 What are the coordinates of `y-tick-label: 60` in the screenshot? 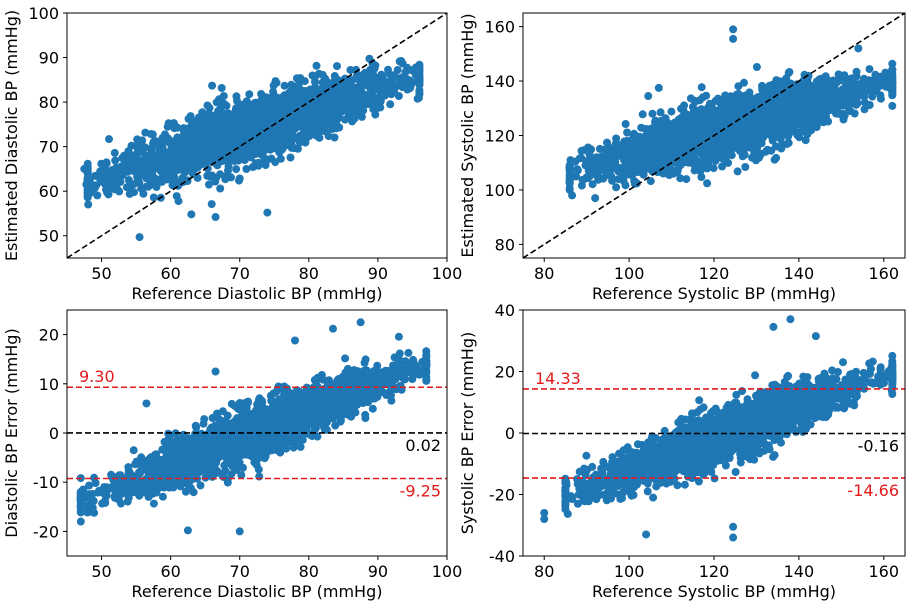 It's located at (49, 191).